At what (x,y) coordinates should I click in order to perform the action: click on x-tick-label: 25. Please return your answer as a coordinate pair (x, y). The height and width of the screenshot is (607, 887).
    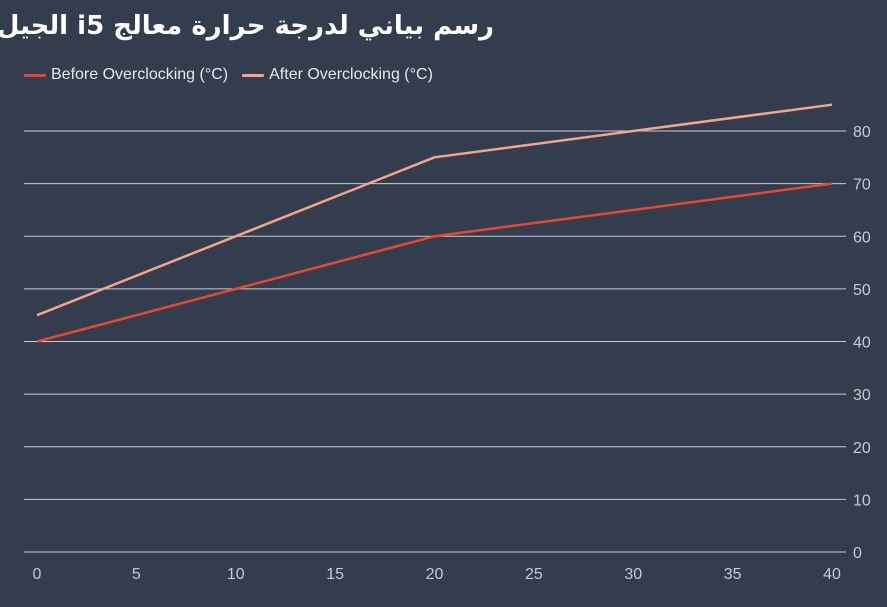
    Looking at the image, I should click on (534, 574).